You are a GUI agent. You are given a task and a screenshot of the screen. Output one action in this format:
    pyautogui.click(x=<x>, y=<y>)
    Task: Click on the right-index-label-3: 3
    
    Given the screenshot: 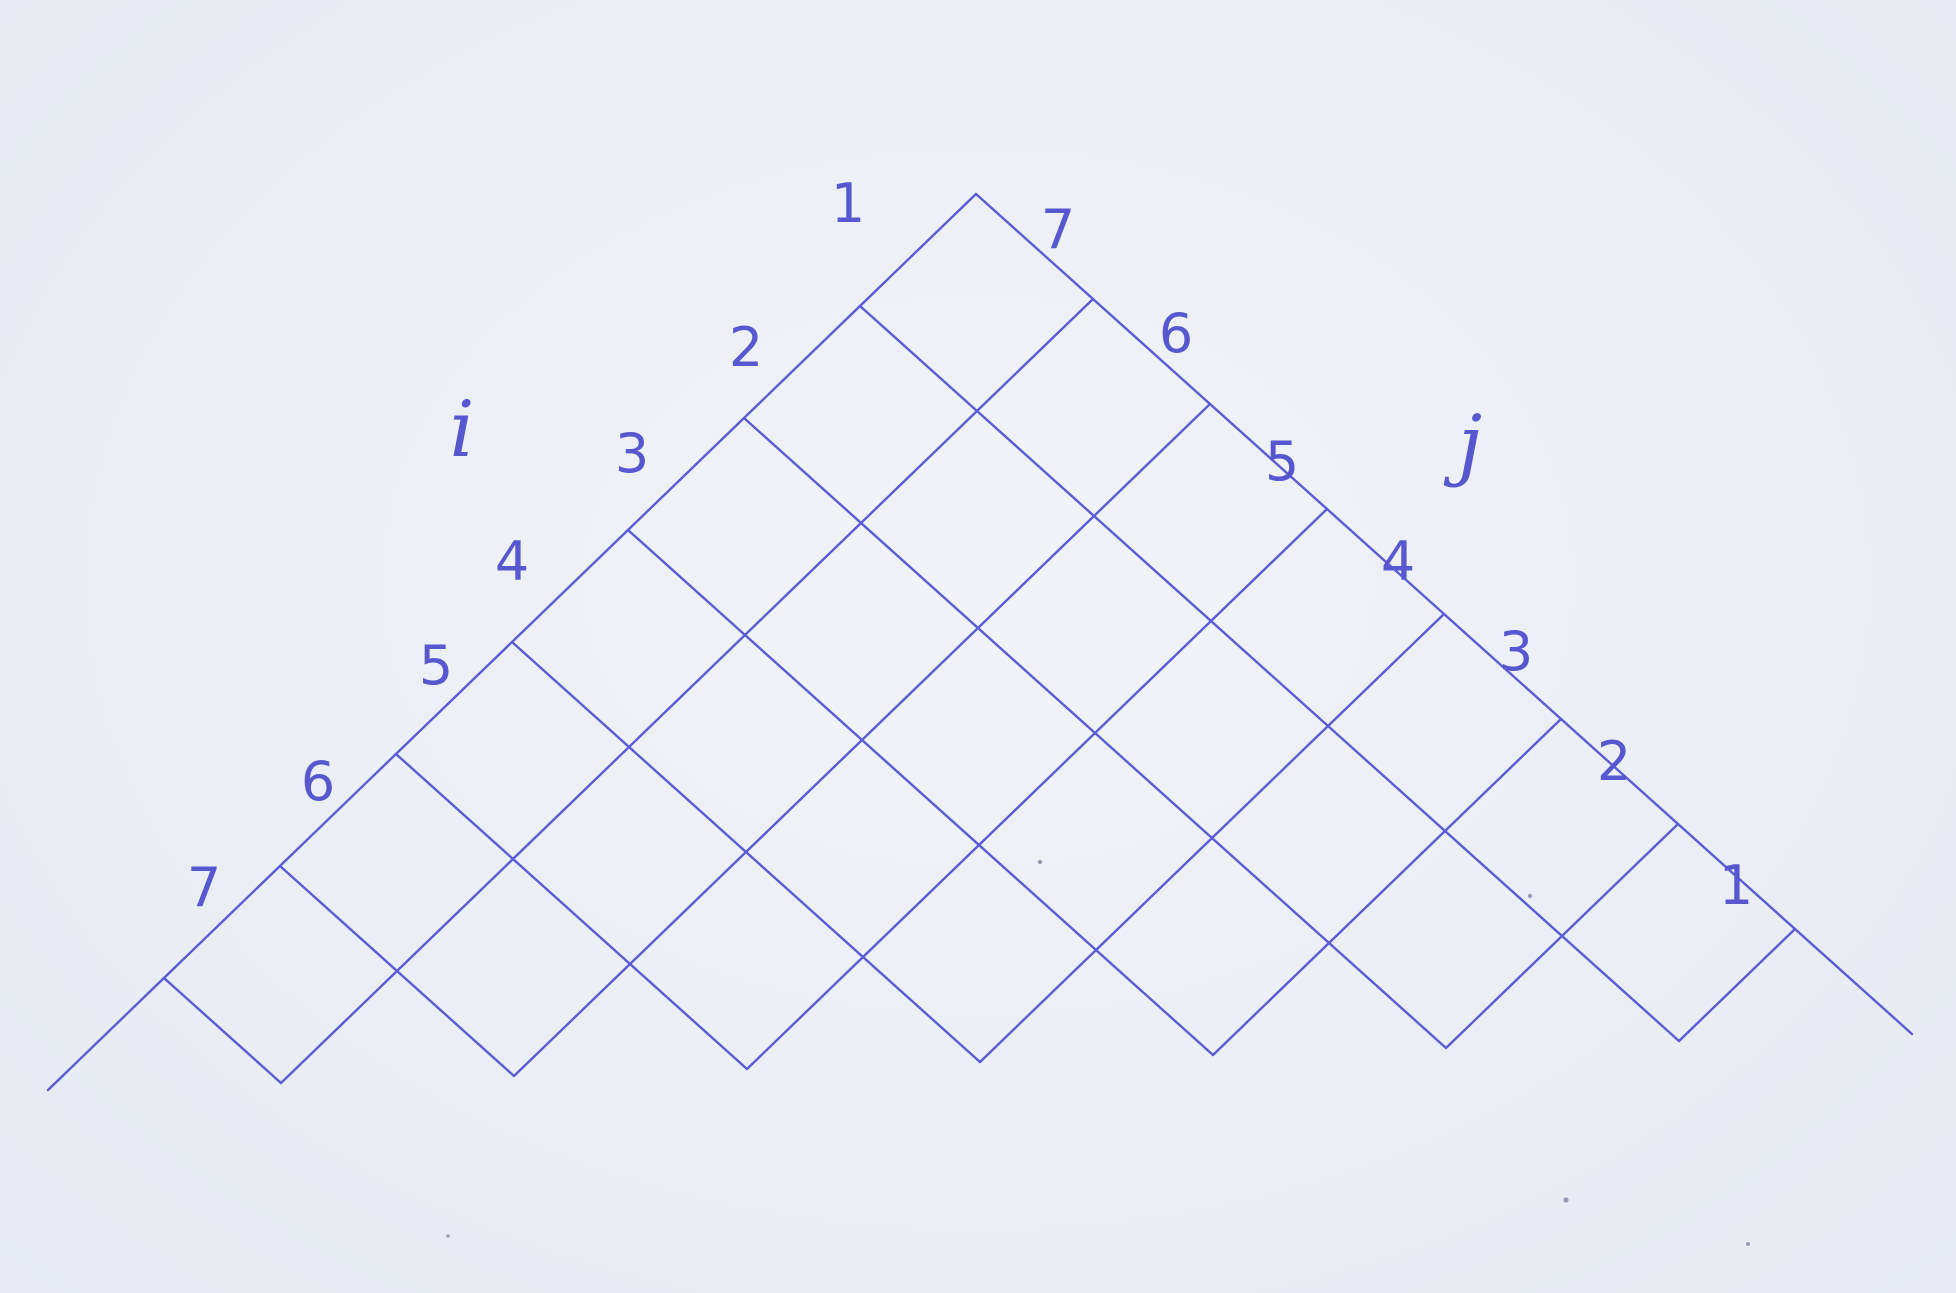 What is the action you would take?
    pyautogui.click(x=1516, y=651)
    